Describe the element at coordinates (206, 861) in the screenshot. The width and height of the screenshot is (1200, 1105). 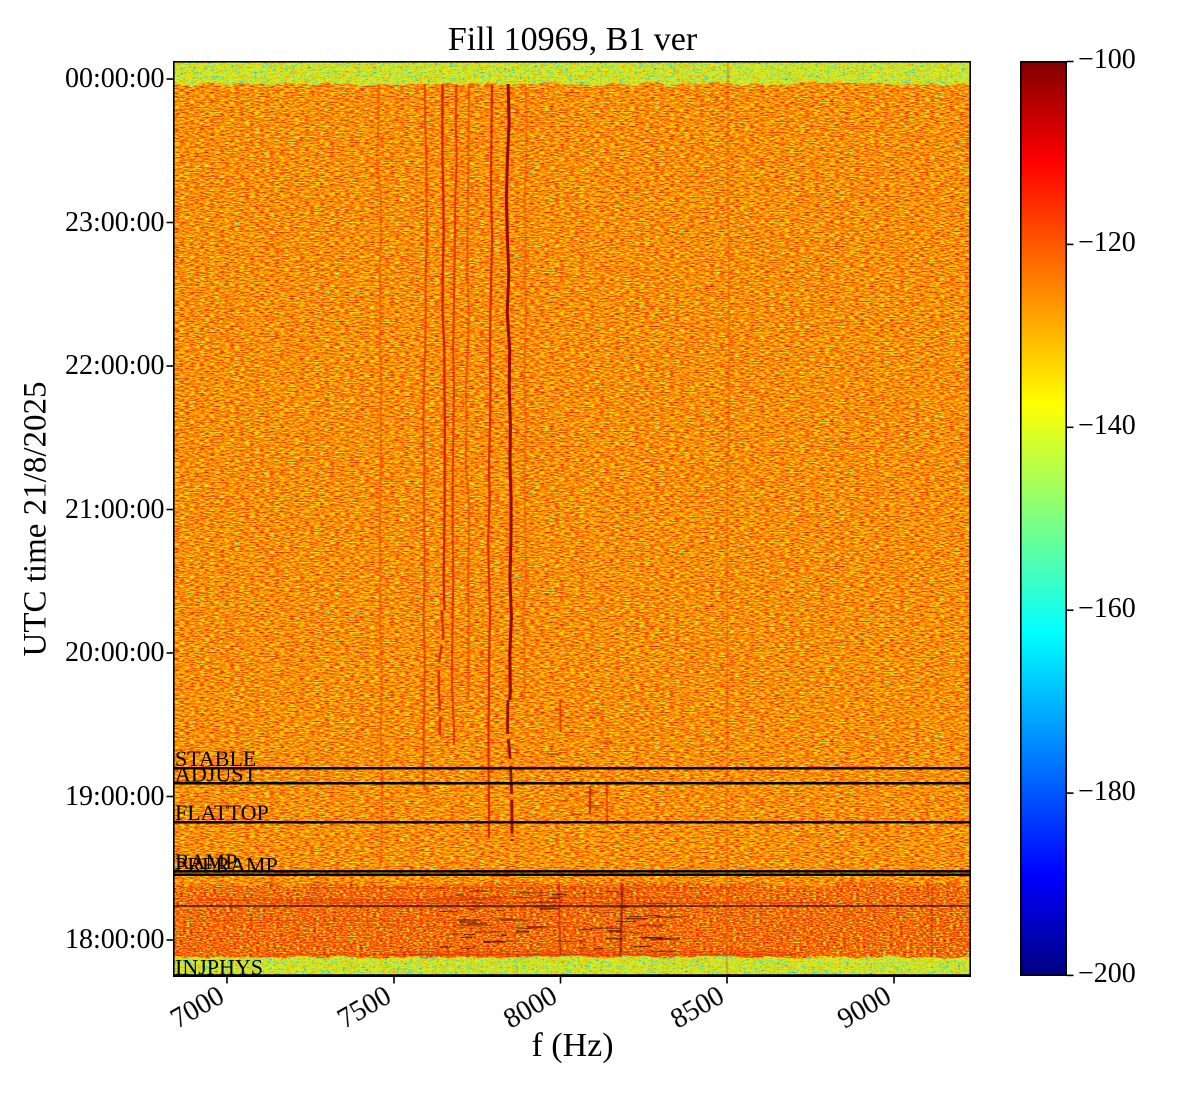
I see `svg-text: RAMP` at that location.